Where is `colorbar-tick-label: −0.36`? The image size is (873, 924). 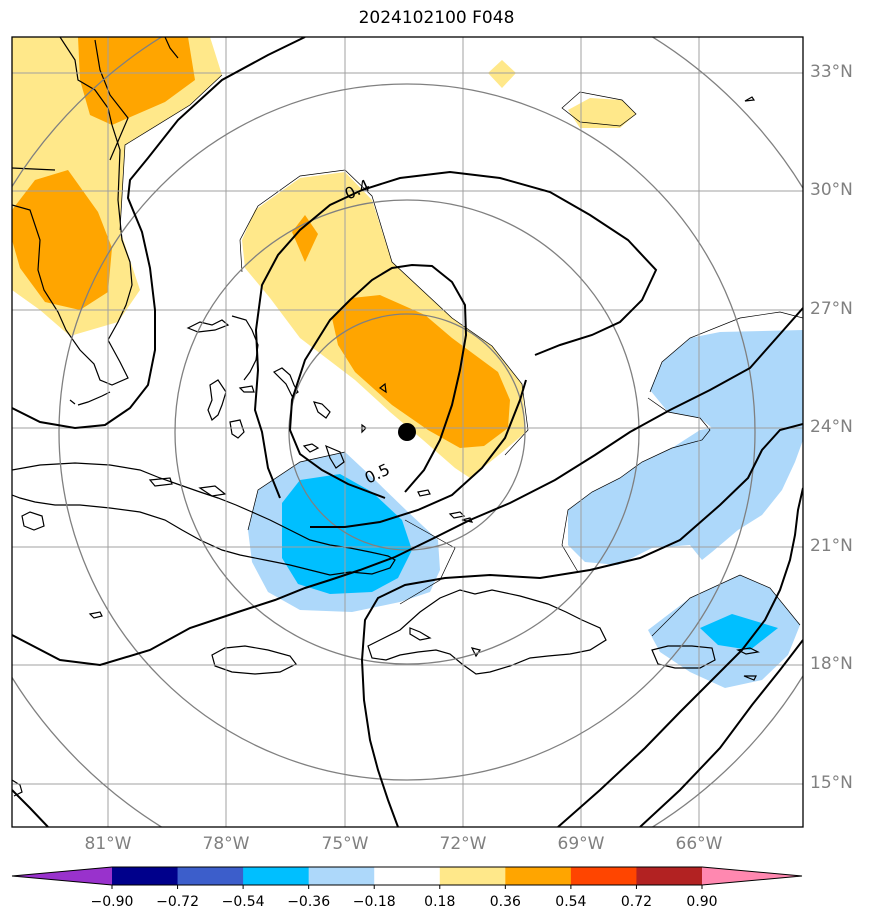
colorbar-tick-label: −0.36 is located at coordinates (309, 902).